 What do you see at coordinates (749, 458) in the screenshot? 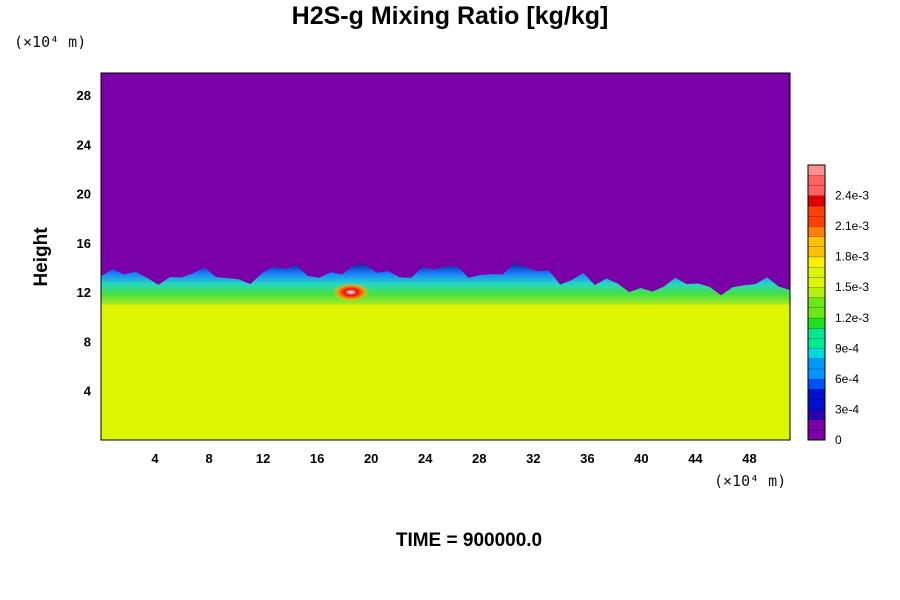
I see `x-tick-label: 48` at bounding box center [749, 458].